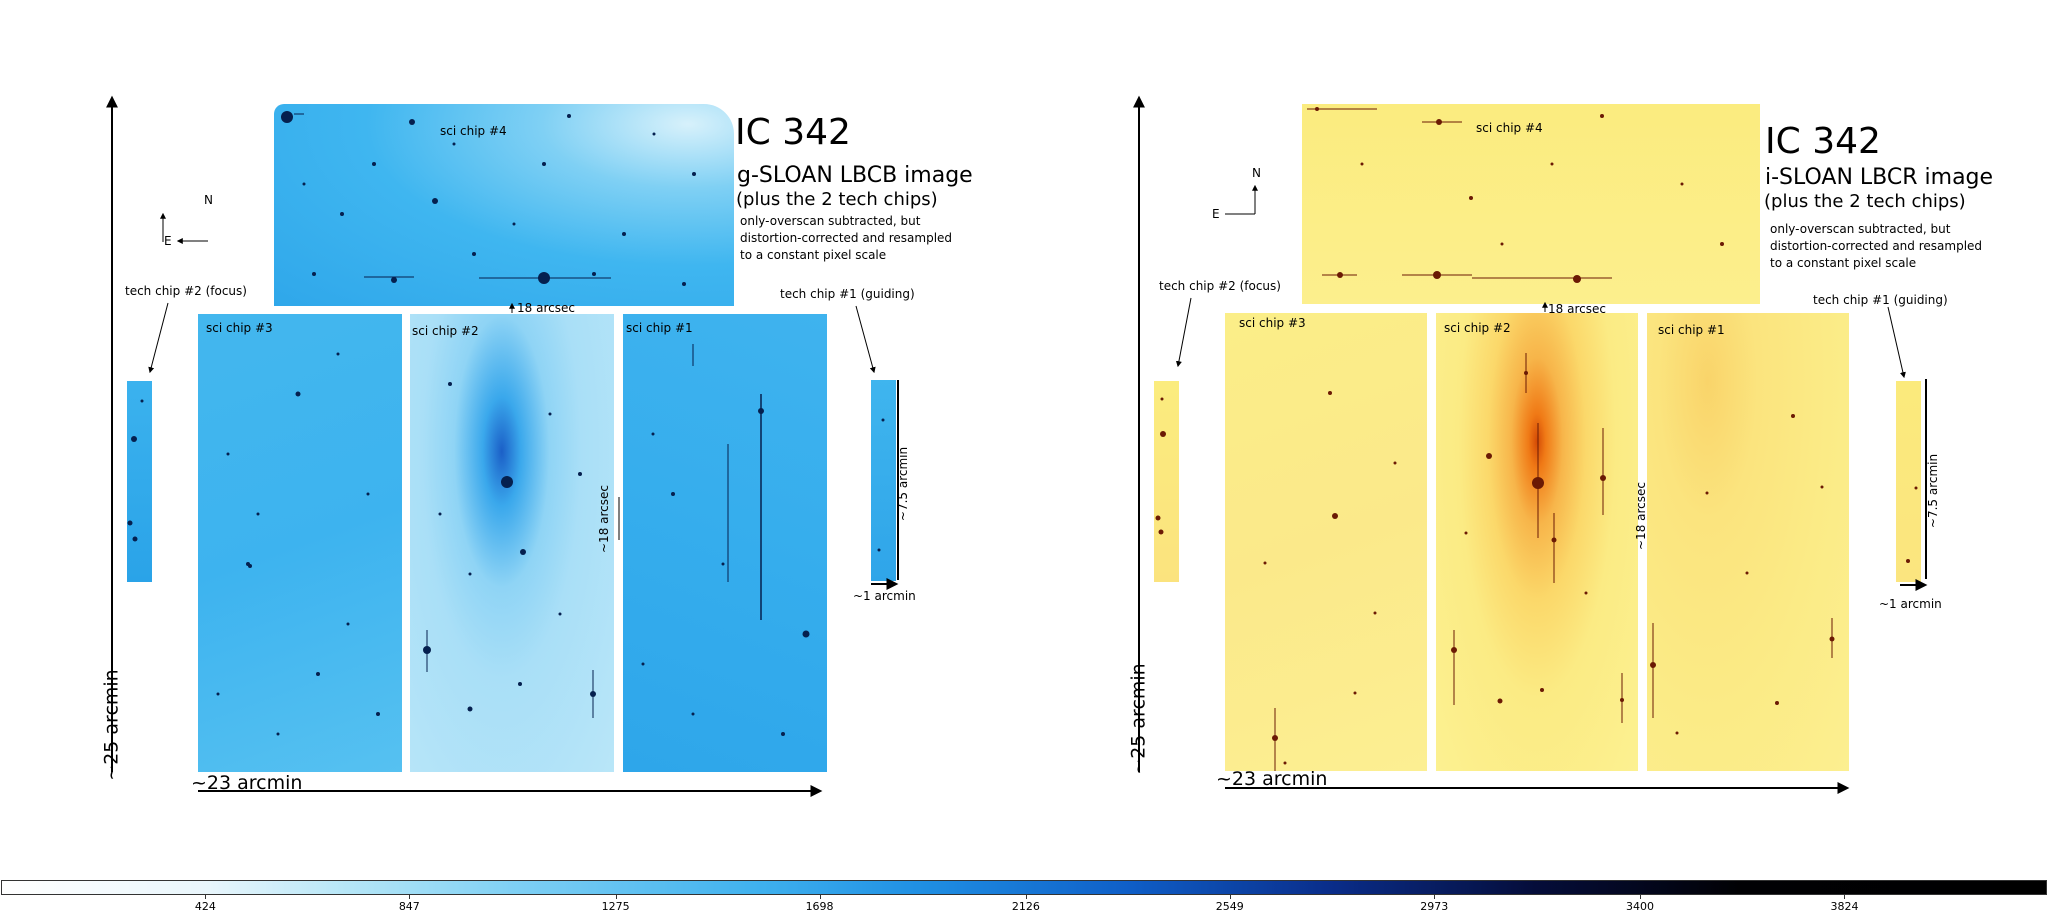  Describe the element at coordinates (1880, 300) in the screenshot. I see `i-tech1-label: tech chip #1 (guiding)` at that location.